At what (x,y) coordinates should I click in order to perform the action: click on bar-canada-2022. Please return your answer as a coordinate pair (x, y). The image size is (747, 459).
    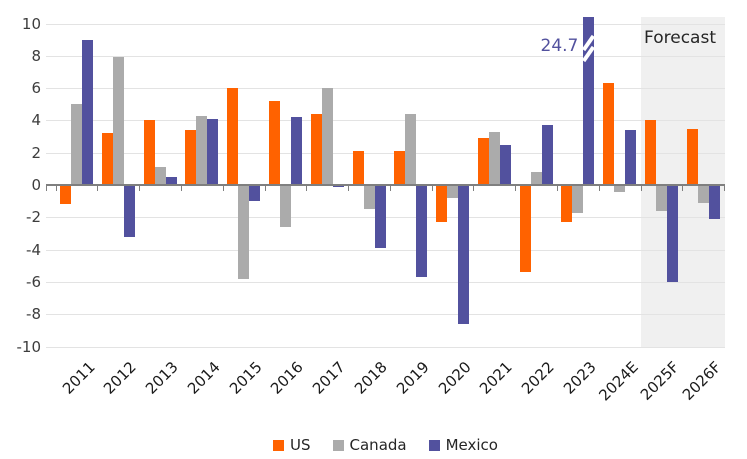
    Looking at the image, I should click on (536, 178).